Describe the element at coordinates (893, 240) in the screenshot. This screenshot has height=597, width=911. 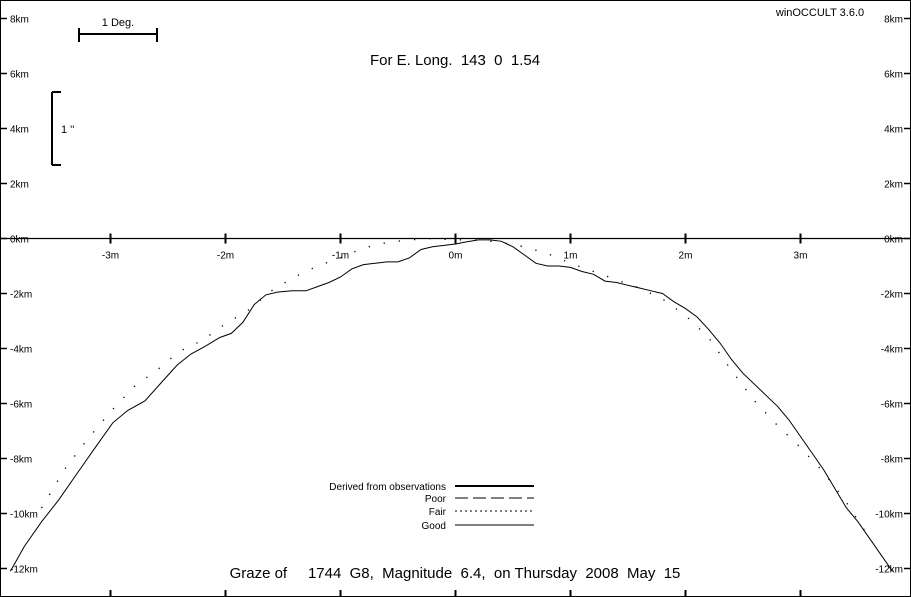
I see `y-tick-label-right: 0km` at that location.